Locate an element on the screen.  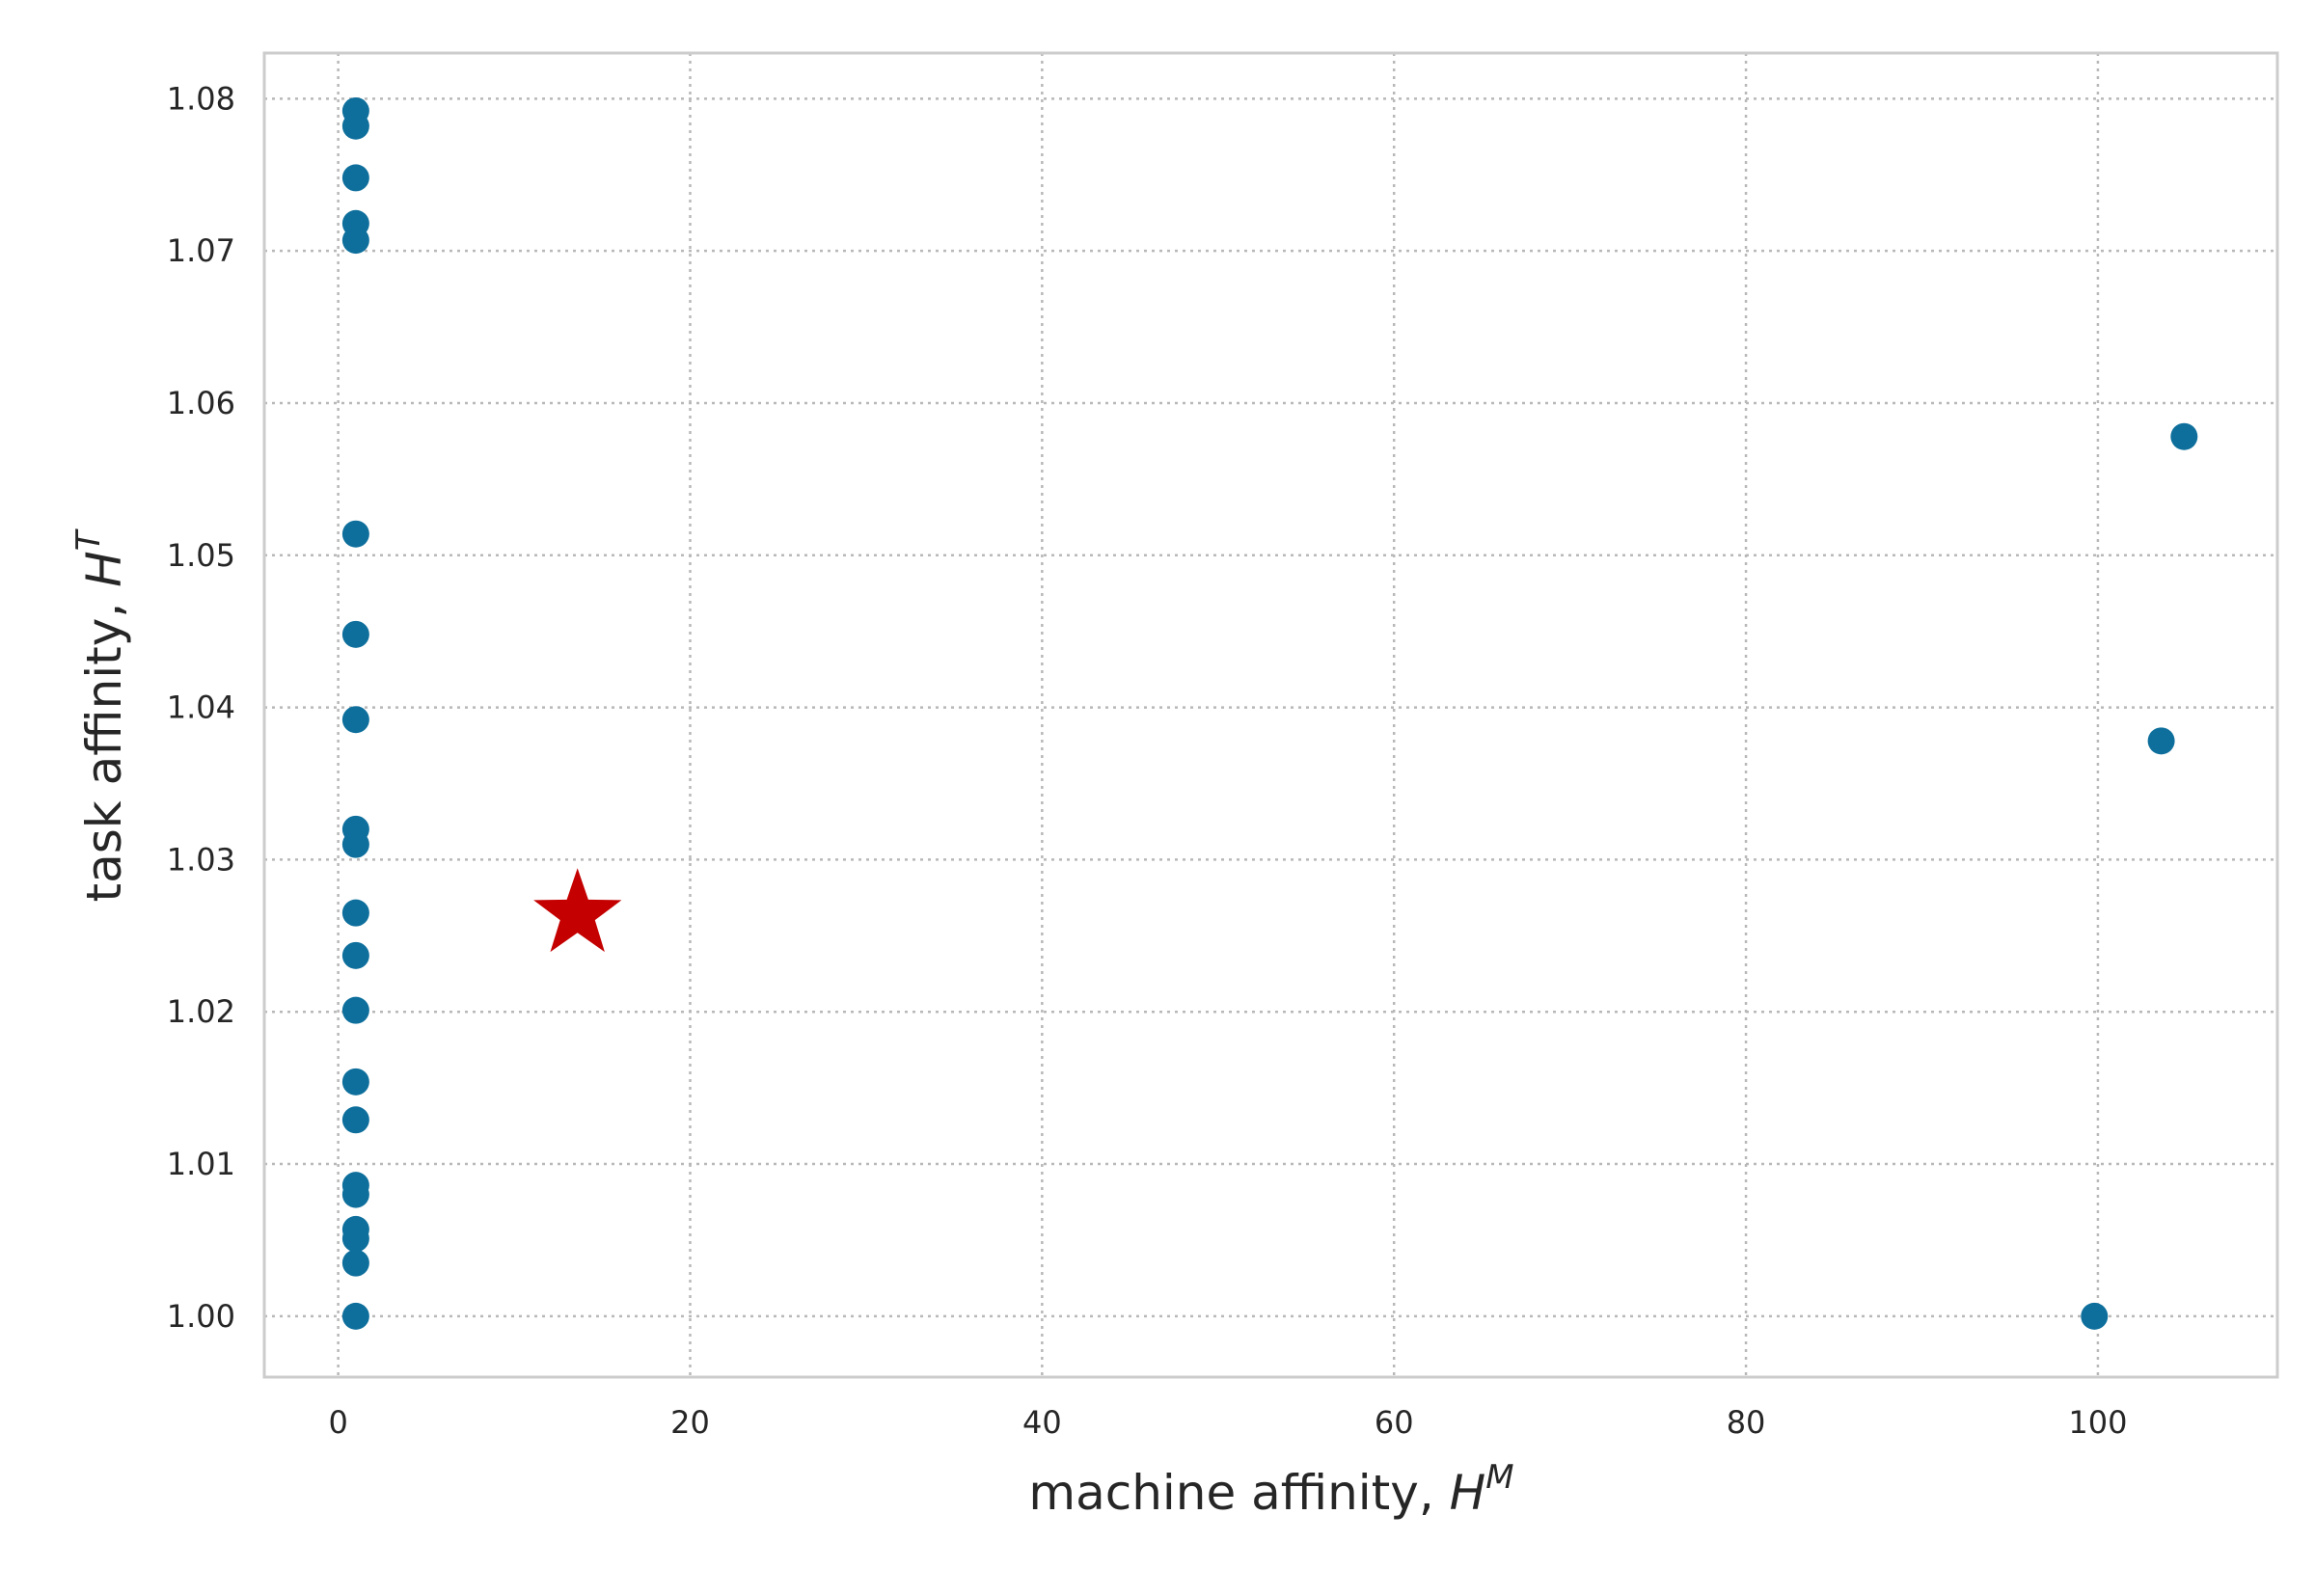
y-tick-label: 1.02 is located at coordinates (201, 1011).